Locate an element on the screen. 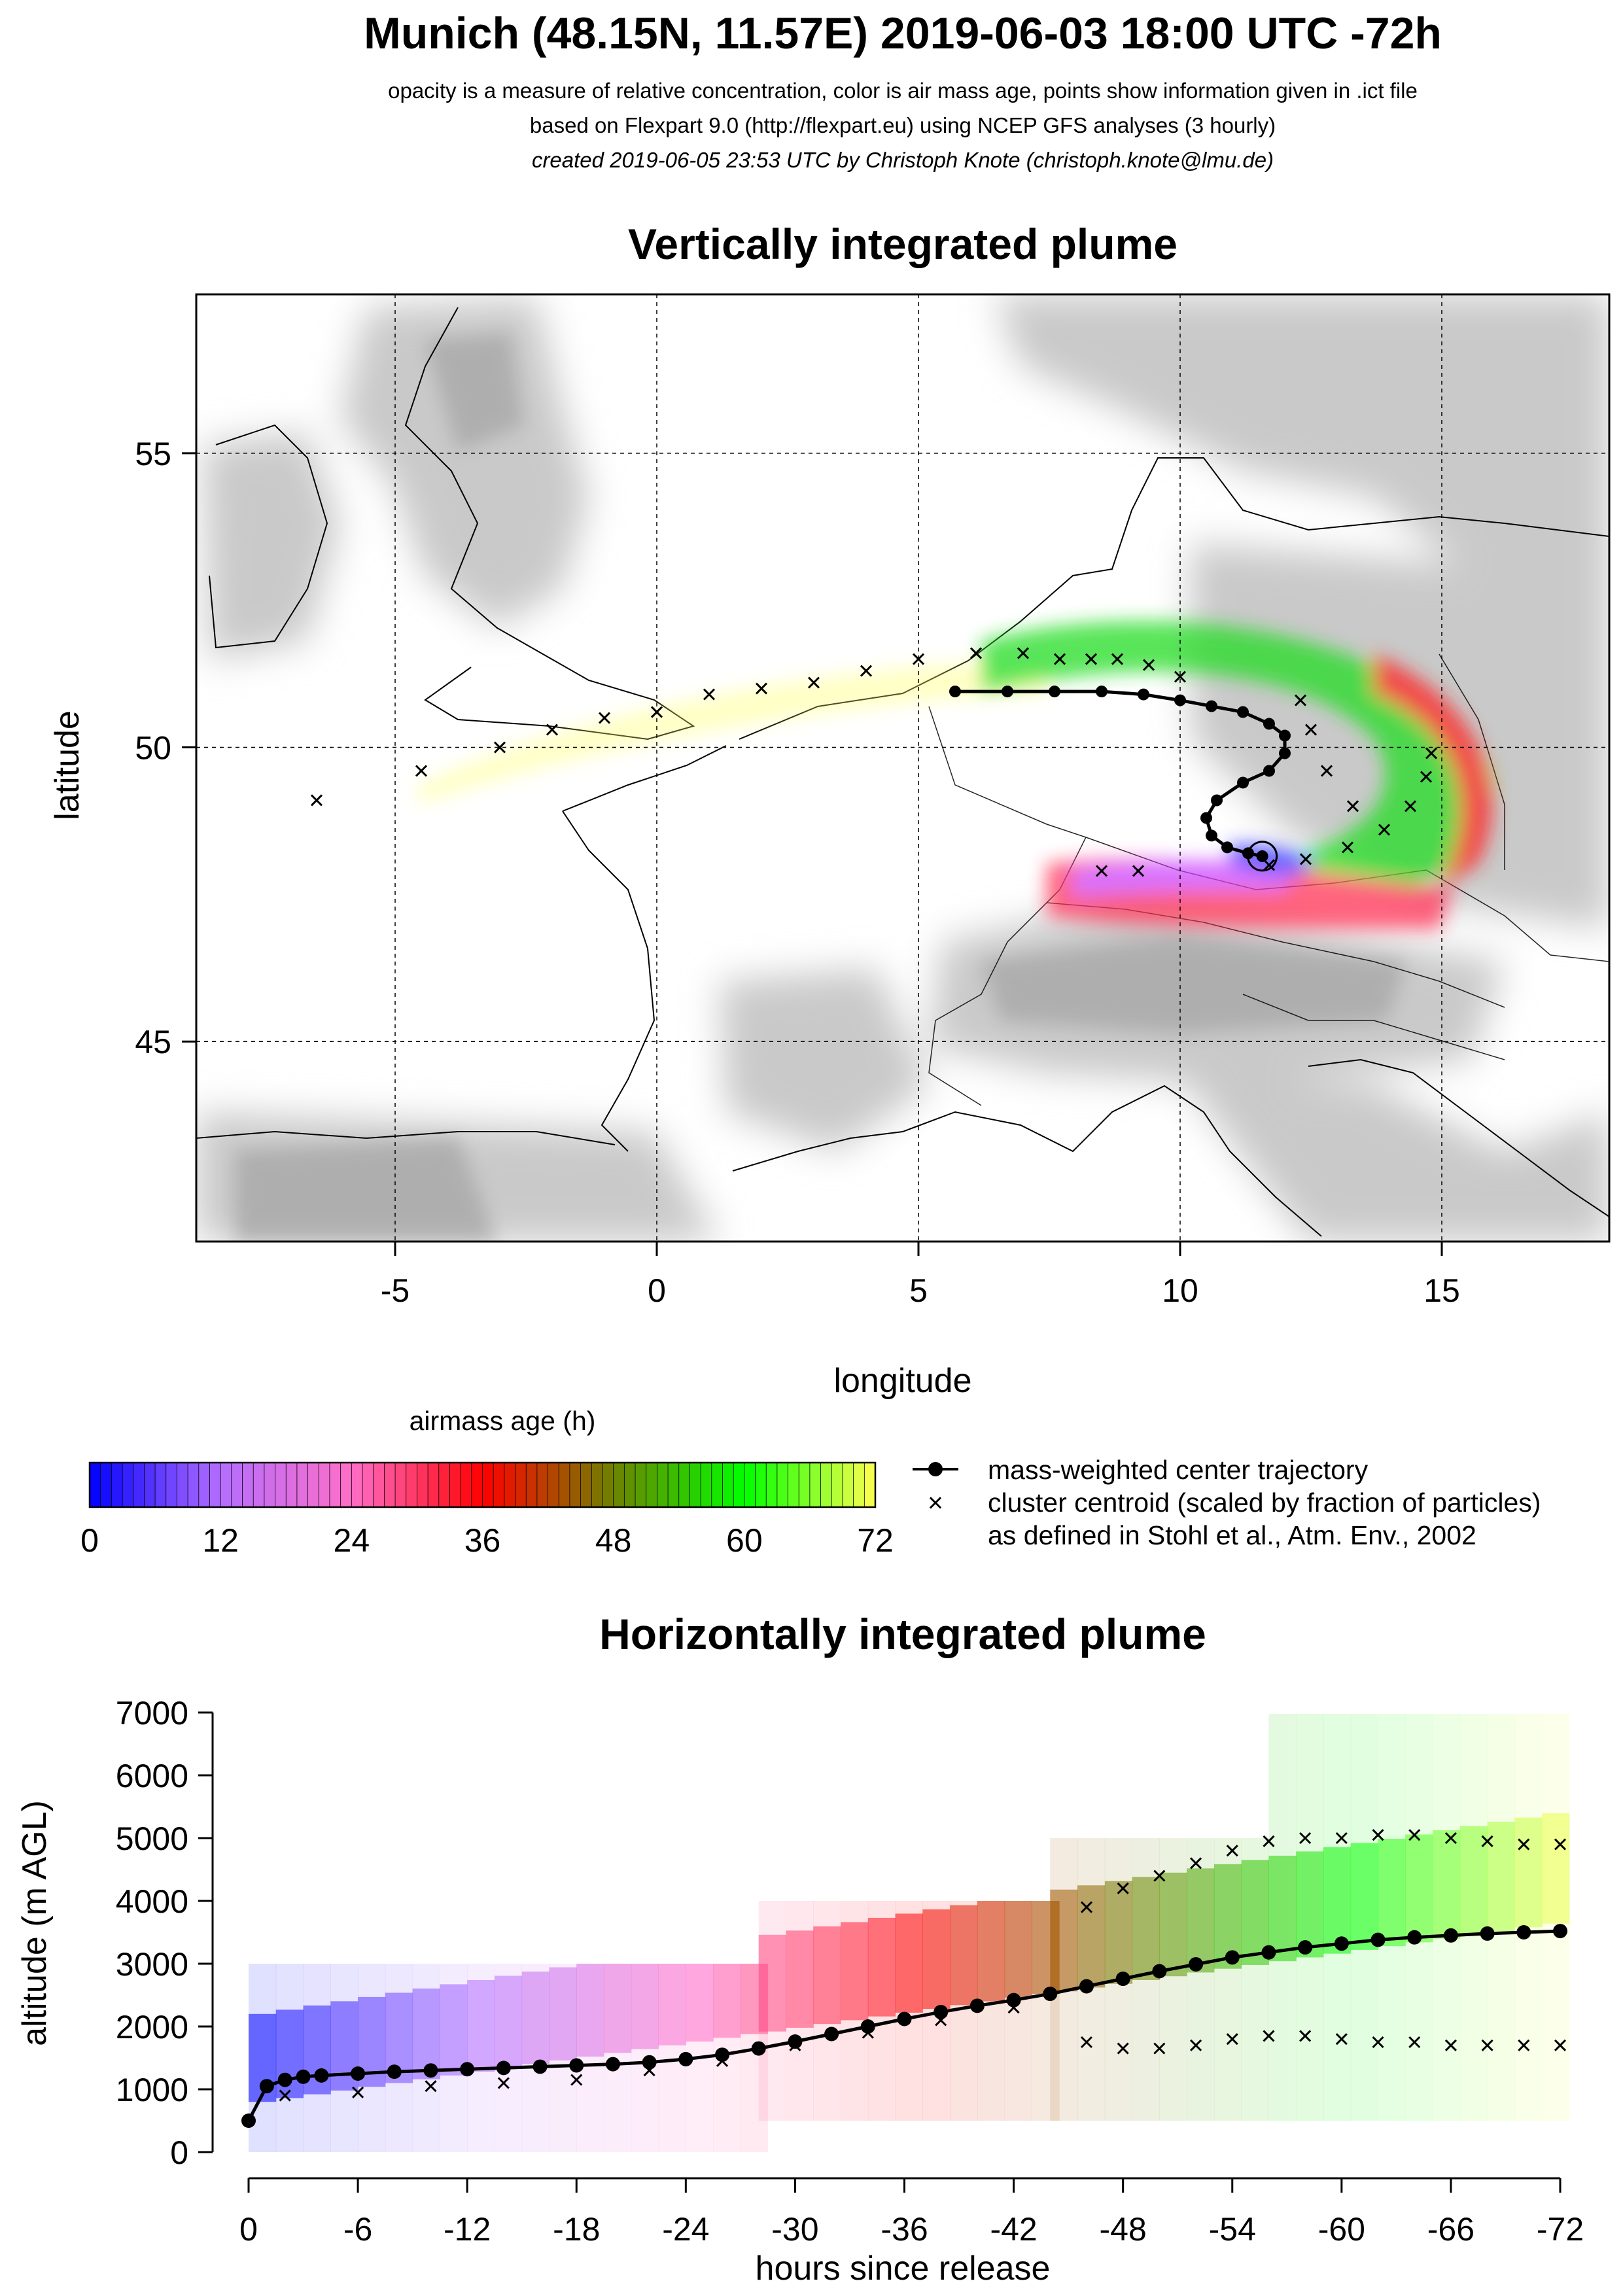 This screenshot has width=1623, height=2296. colorbar is located at coordinates (483, 1484).